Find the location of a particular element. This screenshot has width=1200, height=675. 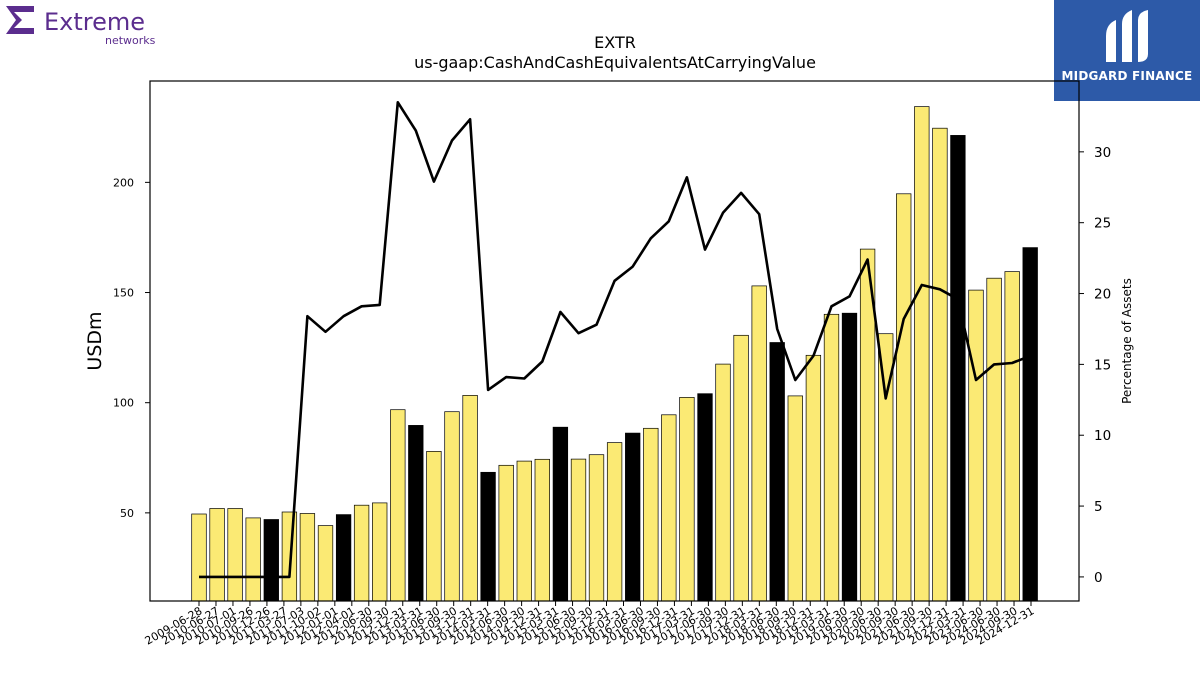

y2-axis-label: Percentage of Assets is located at coordinates (1127, 341).